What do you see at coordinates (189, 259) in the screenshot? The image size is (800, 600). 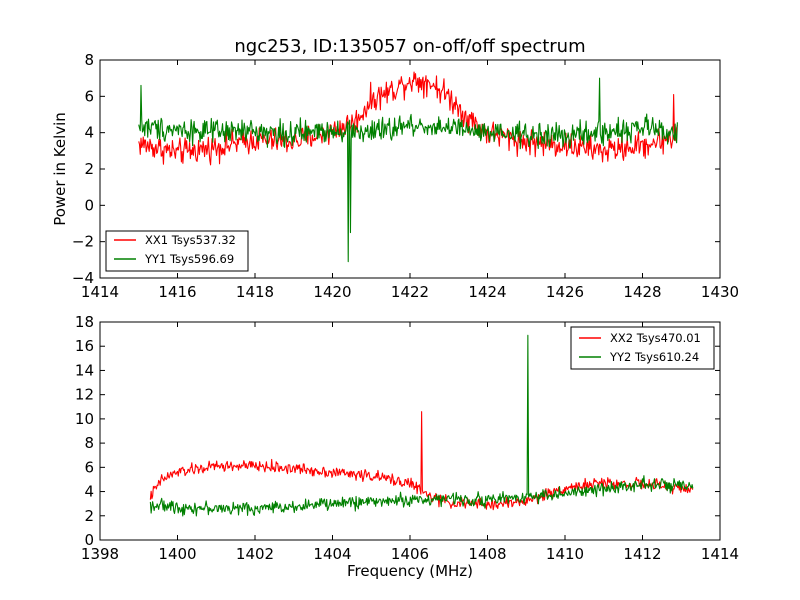 I see `top-legend-label-yy1: YY1 Tsys596.69` at bounding box center [189, 259].